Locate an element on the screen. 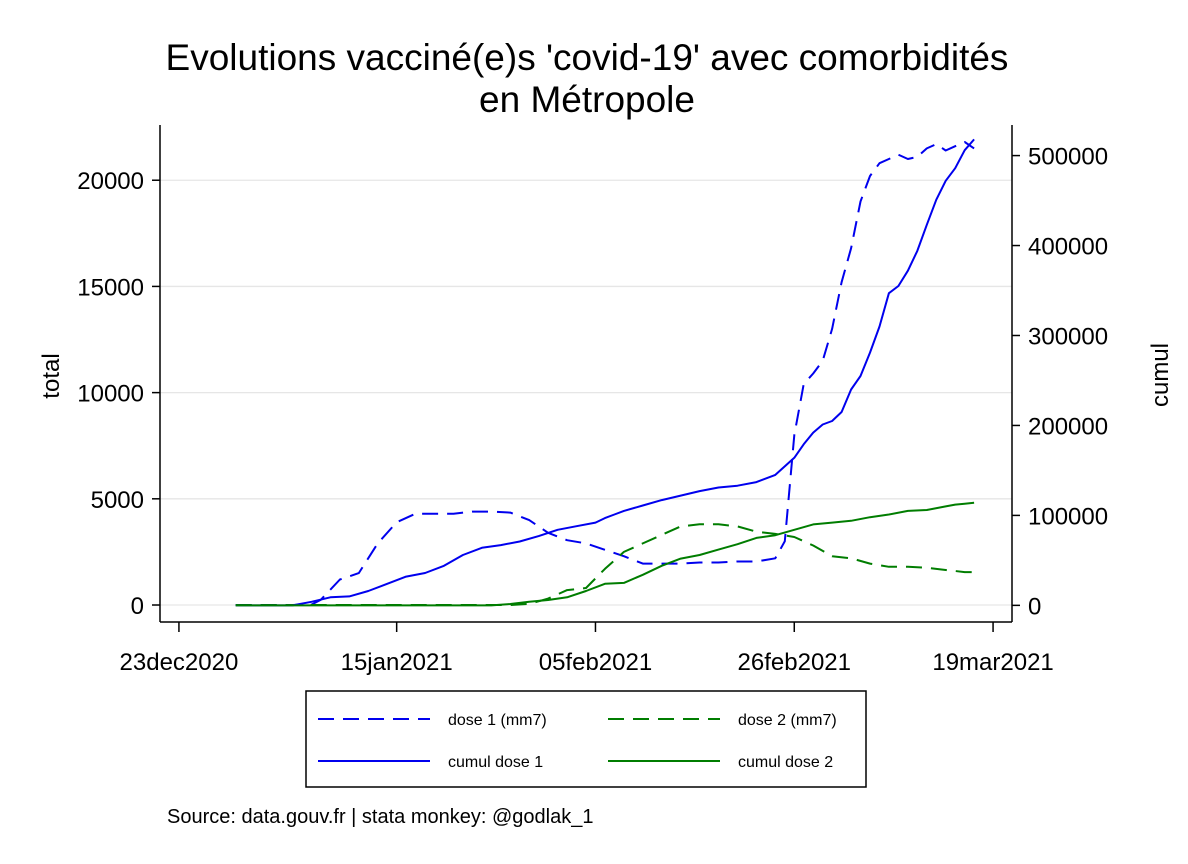 The height and width of the screenshot is (864, 1188). legend-label-1: dose 2 (mm7) is located at coordinates (787, 720).